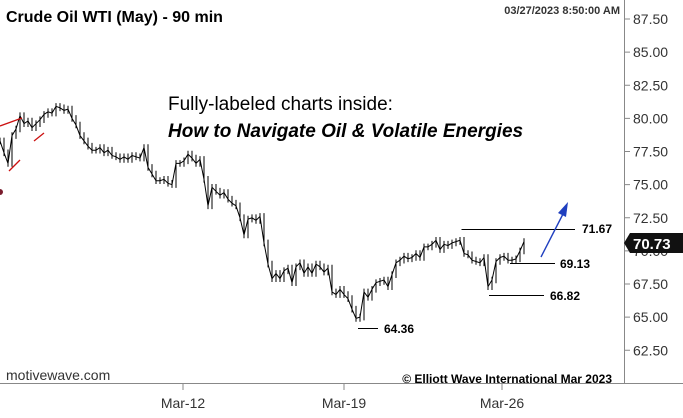  What do you see at coordinates (650, 350) in the screenshot?
I see `y-tick-label: 62.50` at bounding box center [650, 350].